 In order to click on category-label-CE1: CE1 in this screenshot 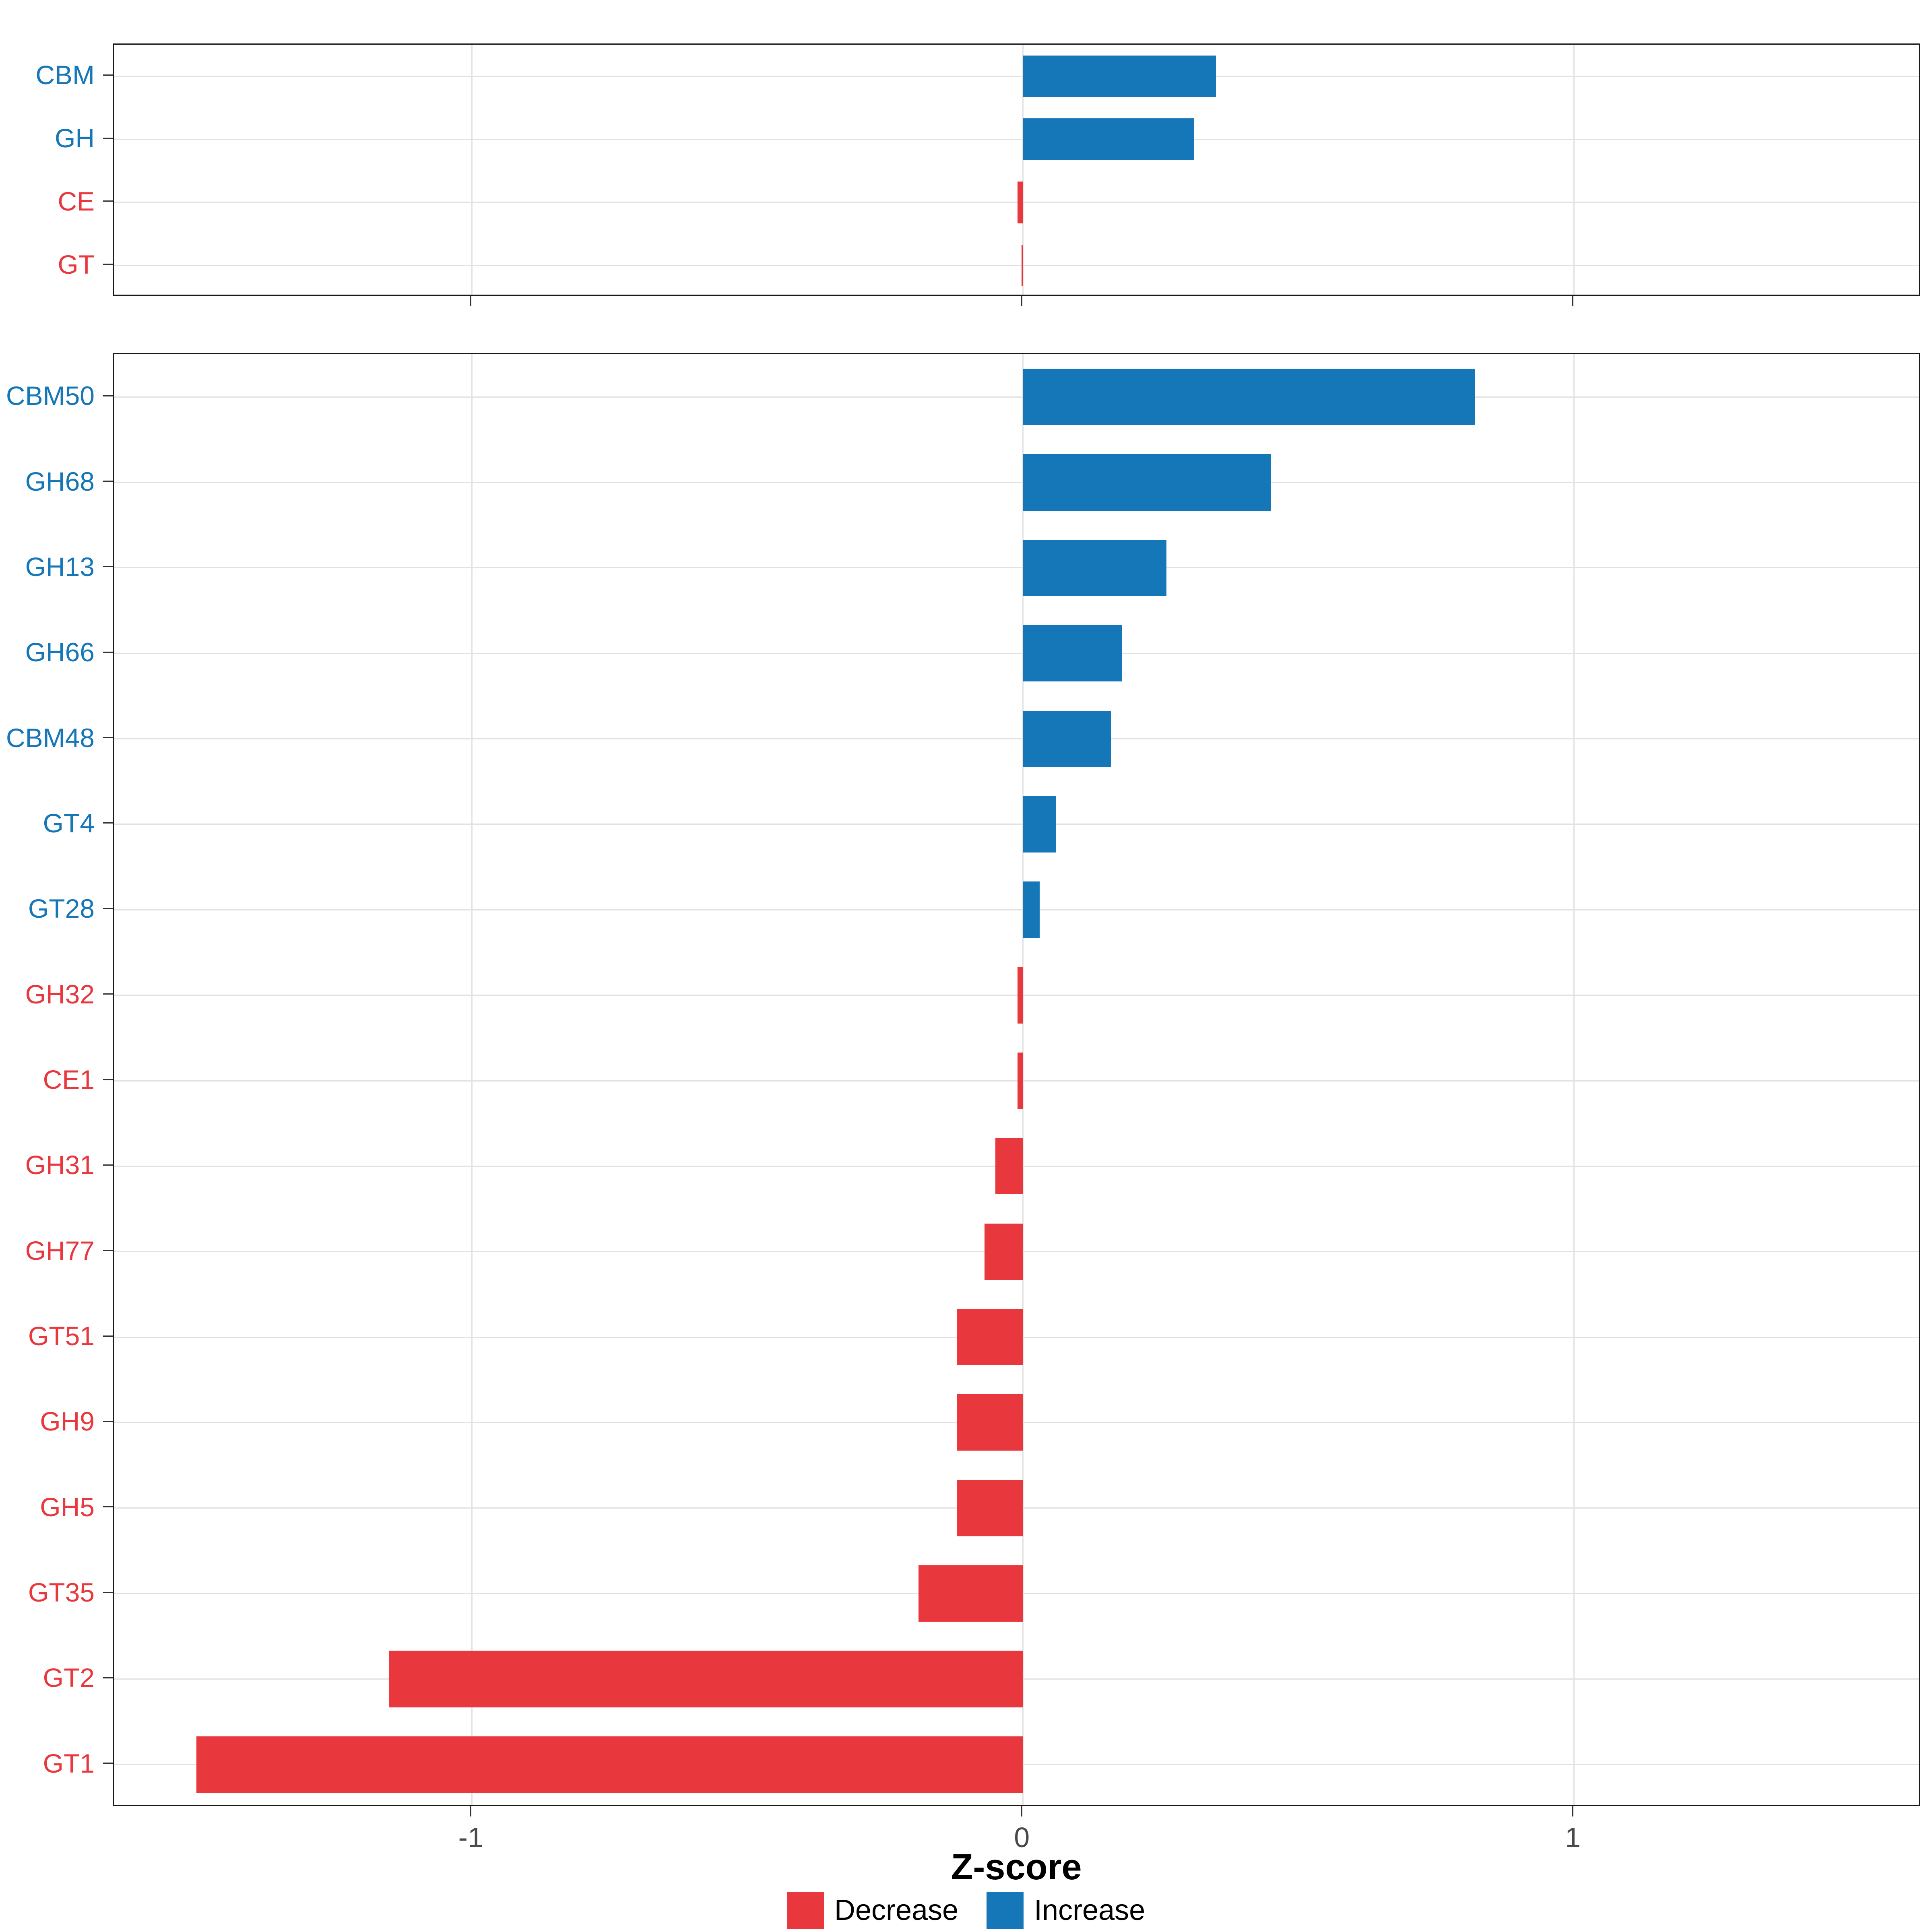, I will do `click(69, 1079)`.